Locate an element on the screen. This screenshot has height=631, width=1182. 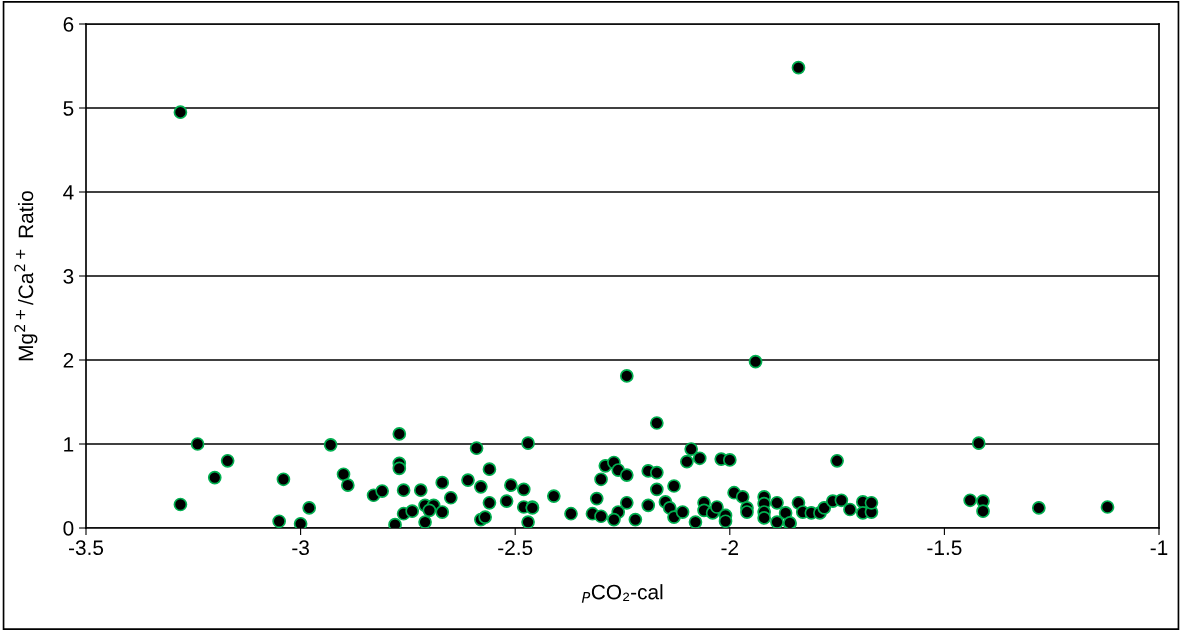
y-axis-title: Mg$^{2+}$/Ca$^{2+}$ Ratio is located at coordinates (26, 276).